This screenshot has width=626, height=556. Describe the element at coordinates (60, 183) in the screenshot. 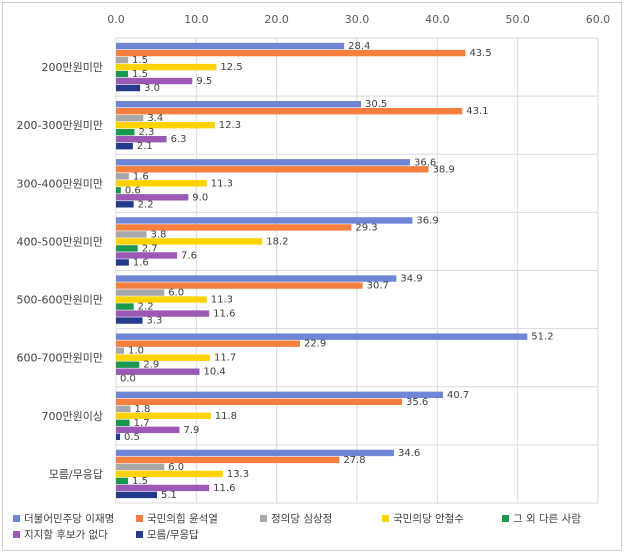

I see `category-label: 300-400만원미만` at that location.